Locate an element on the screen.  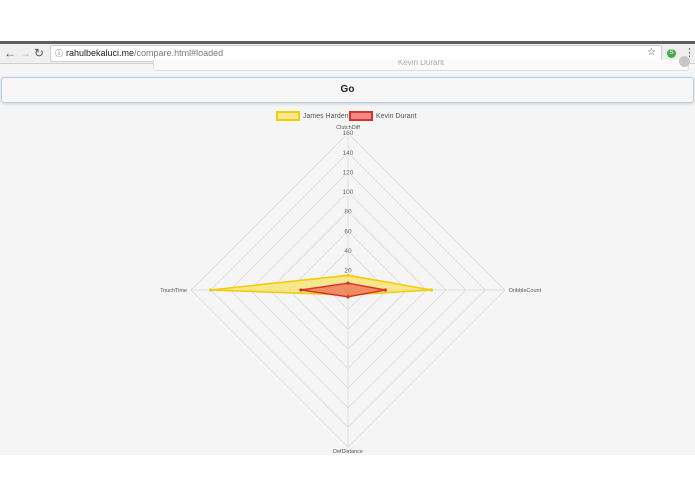
forward-arrow-icon: → is located at coordinates (25, 53).